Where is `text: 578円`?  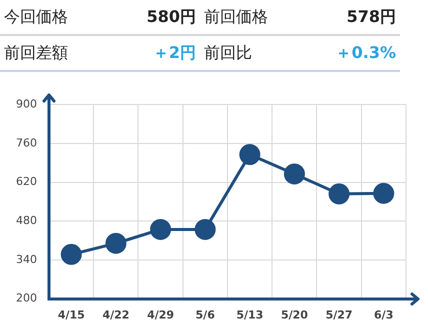
text: 578円 is located at coordinates (371, 17).